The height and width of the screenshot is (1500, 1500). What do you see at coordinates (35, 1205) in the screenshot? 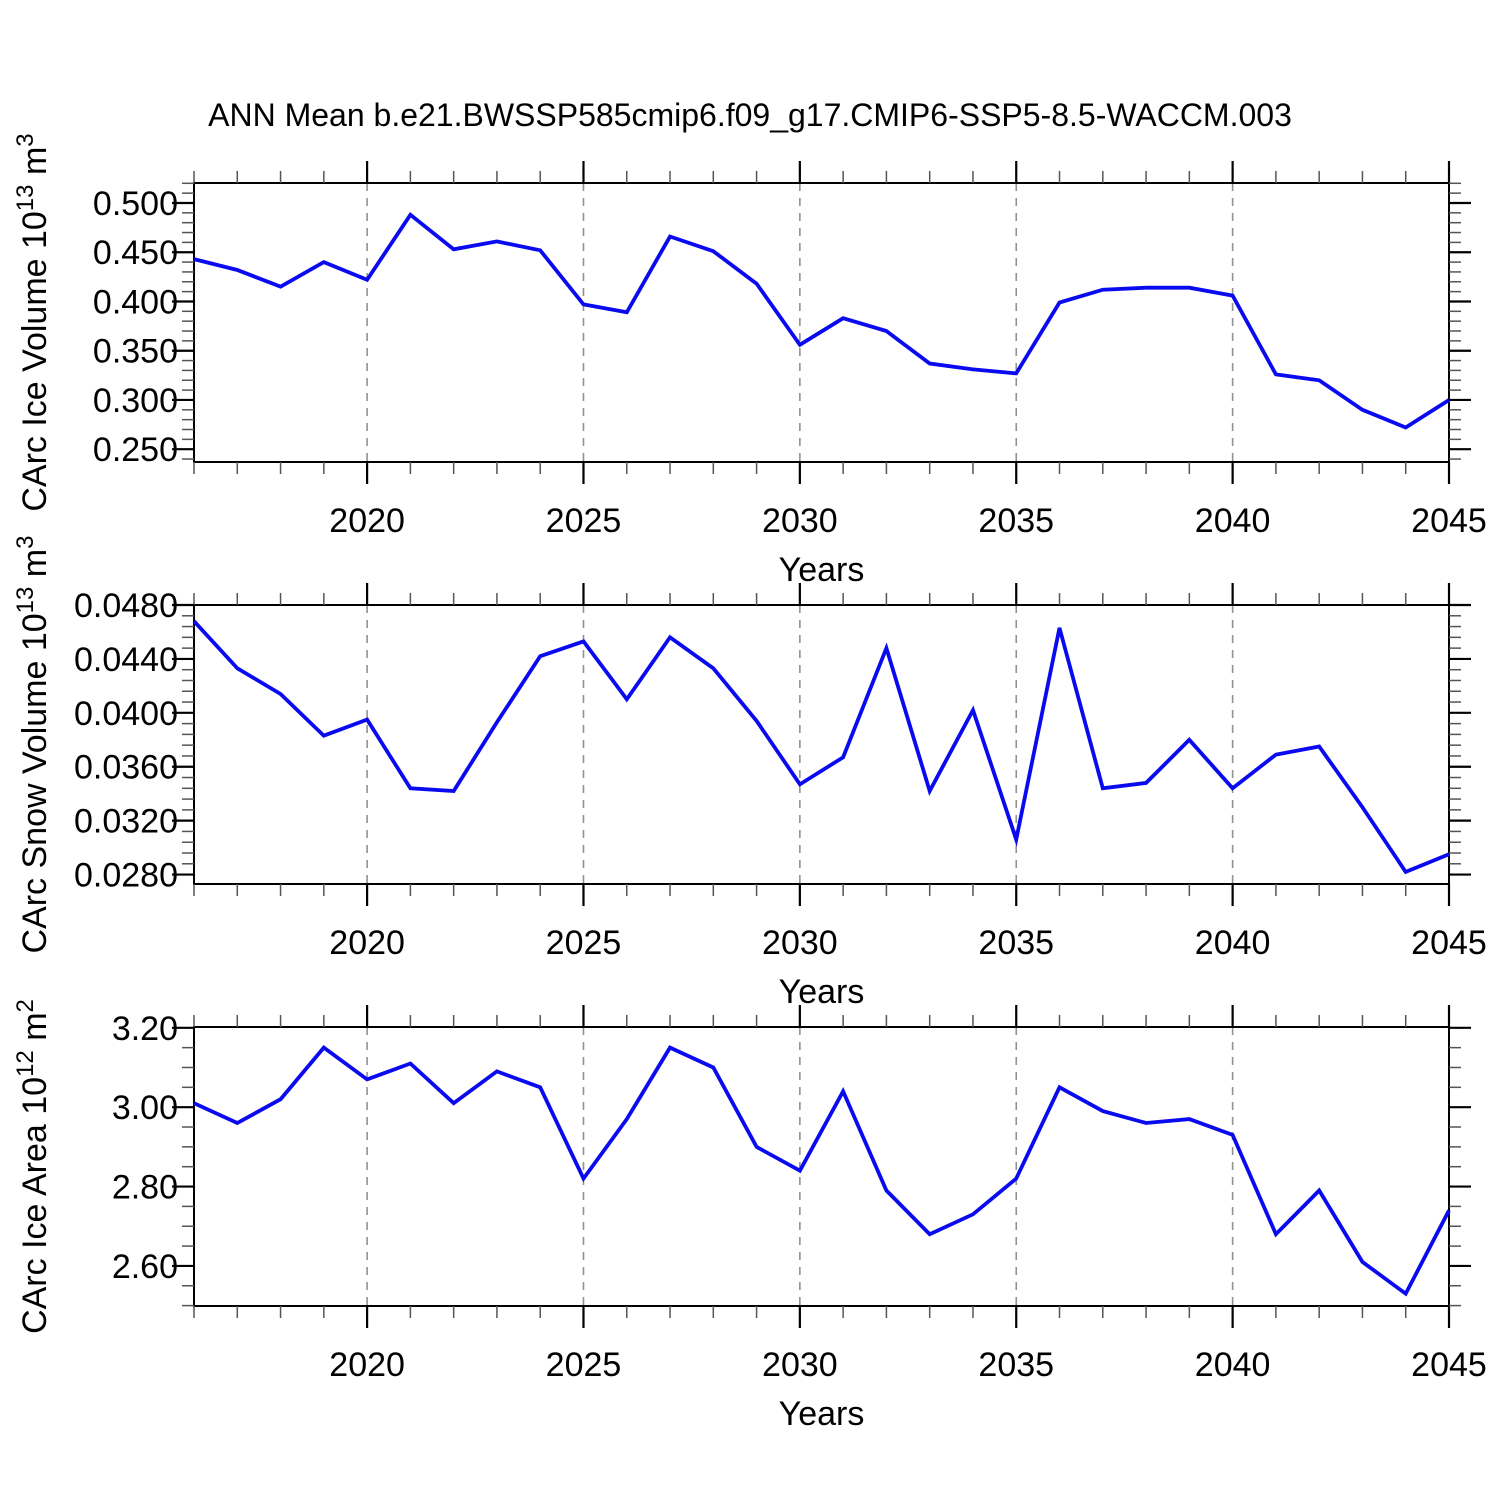
I see `y-axis-title-text: CArc Ice Area 10` at bounding box center [35, 1205].